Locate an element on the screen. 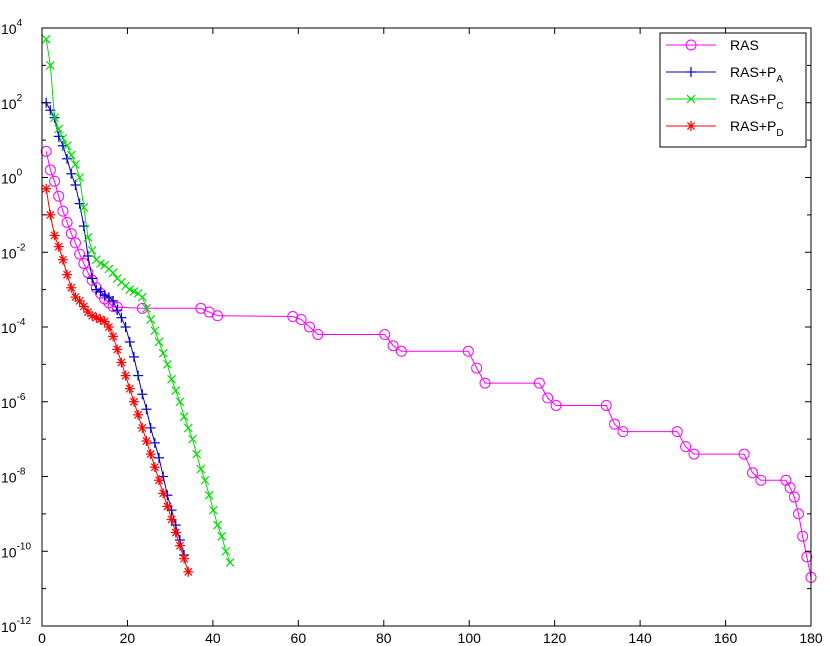 Image resolution: width=830 pixels, height=646 pixels. y-tick-label: 10⁰ is located at coordinates (12, 177).